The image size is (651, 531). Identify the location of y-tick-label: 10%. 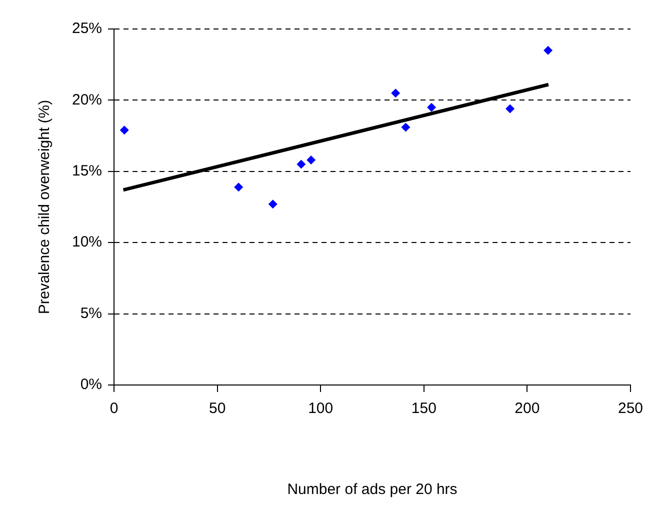
(87, 242).